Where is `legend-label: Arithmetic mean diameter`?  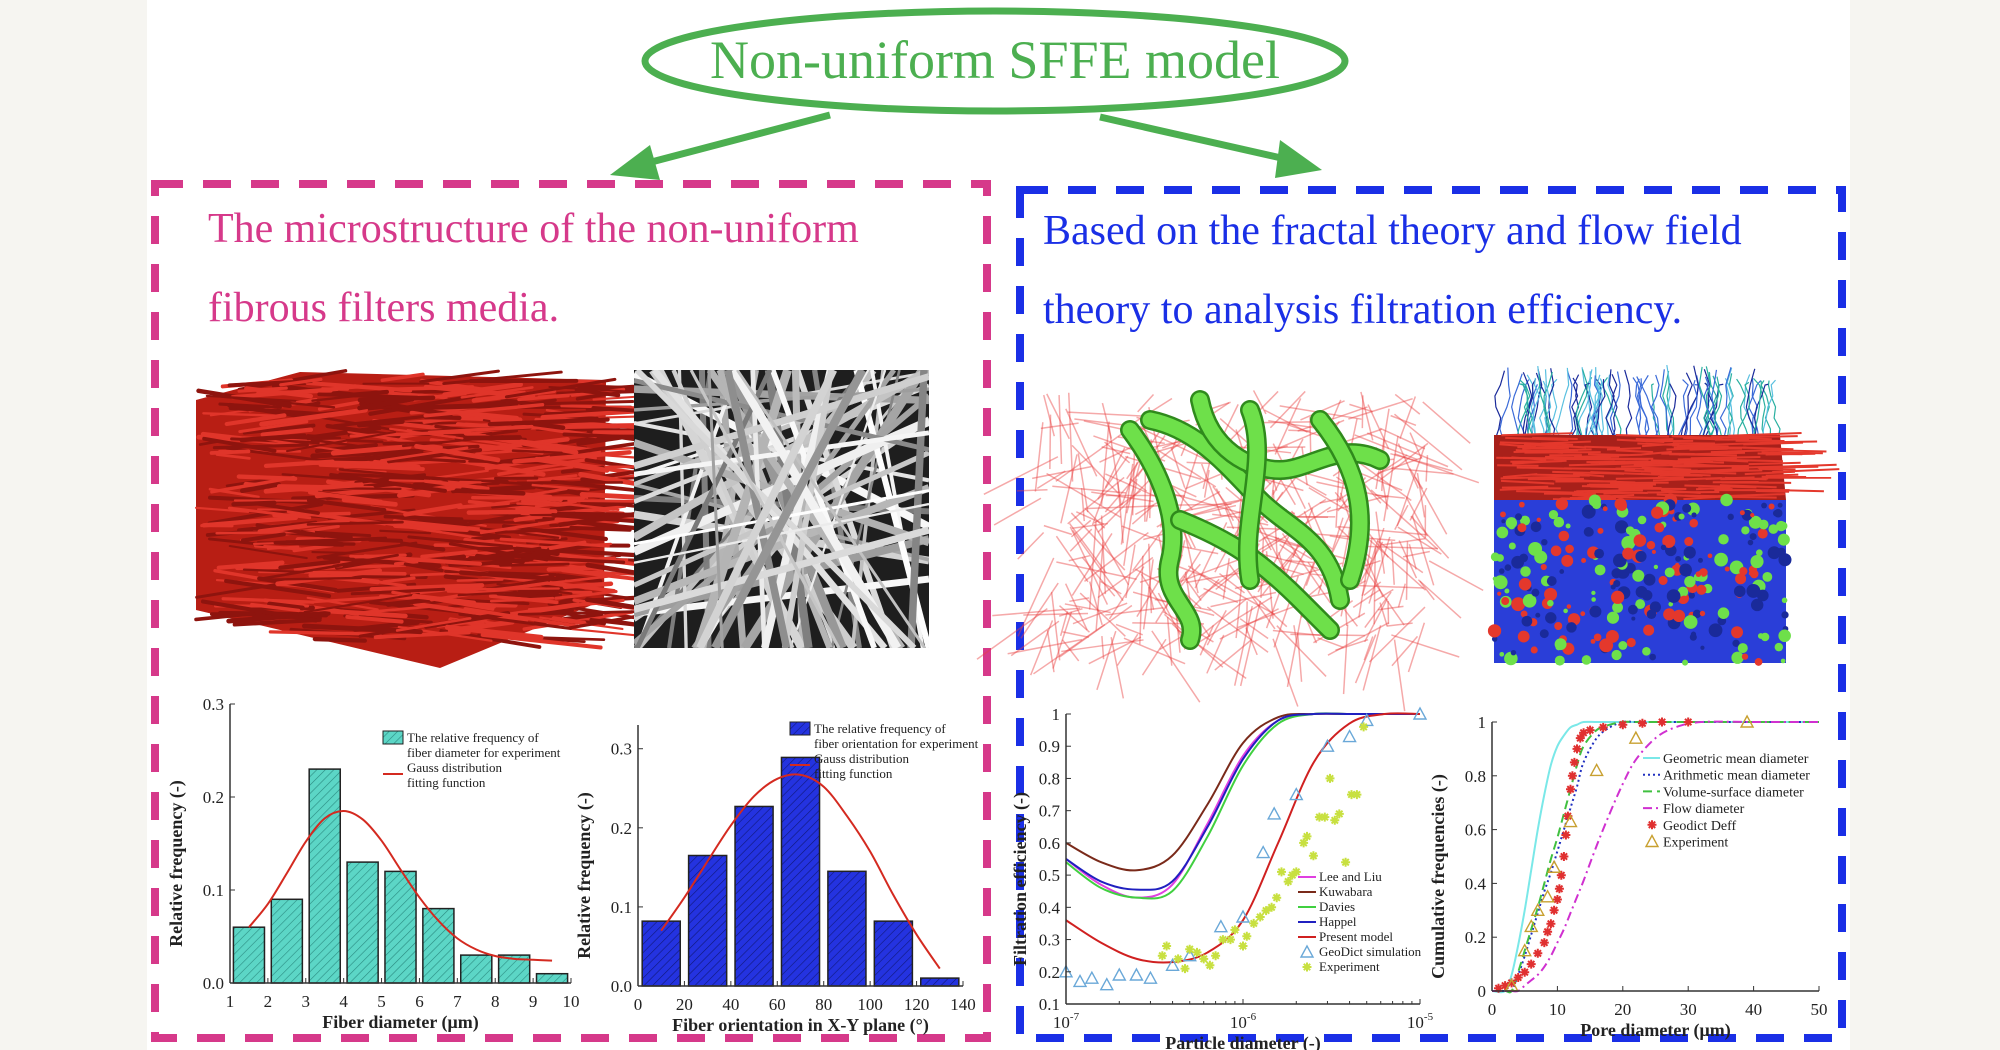
legend-label: Arithmetic mean diameter is located at coordinates (1736, 776).